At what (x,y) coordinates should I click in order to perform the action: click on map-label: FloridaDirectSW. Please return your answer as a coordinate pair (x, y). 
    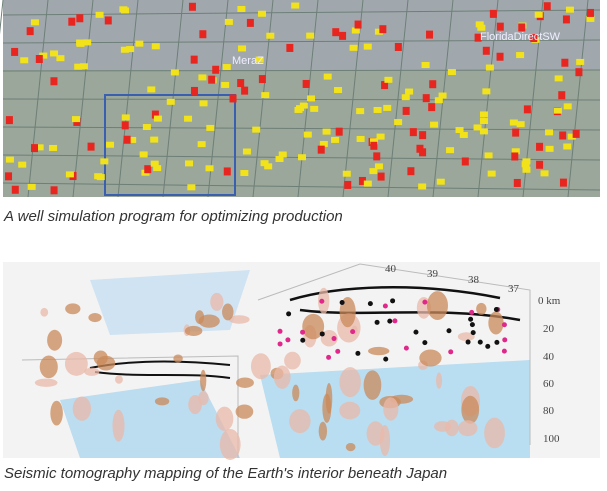
    Looking at the image, I should click on (520, 37).